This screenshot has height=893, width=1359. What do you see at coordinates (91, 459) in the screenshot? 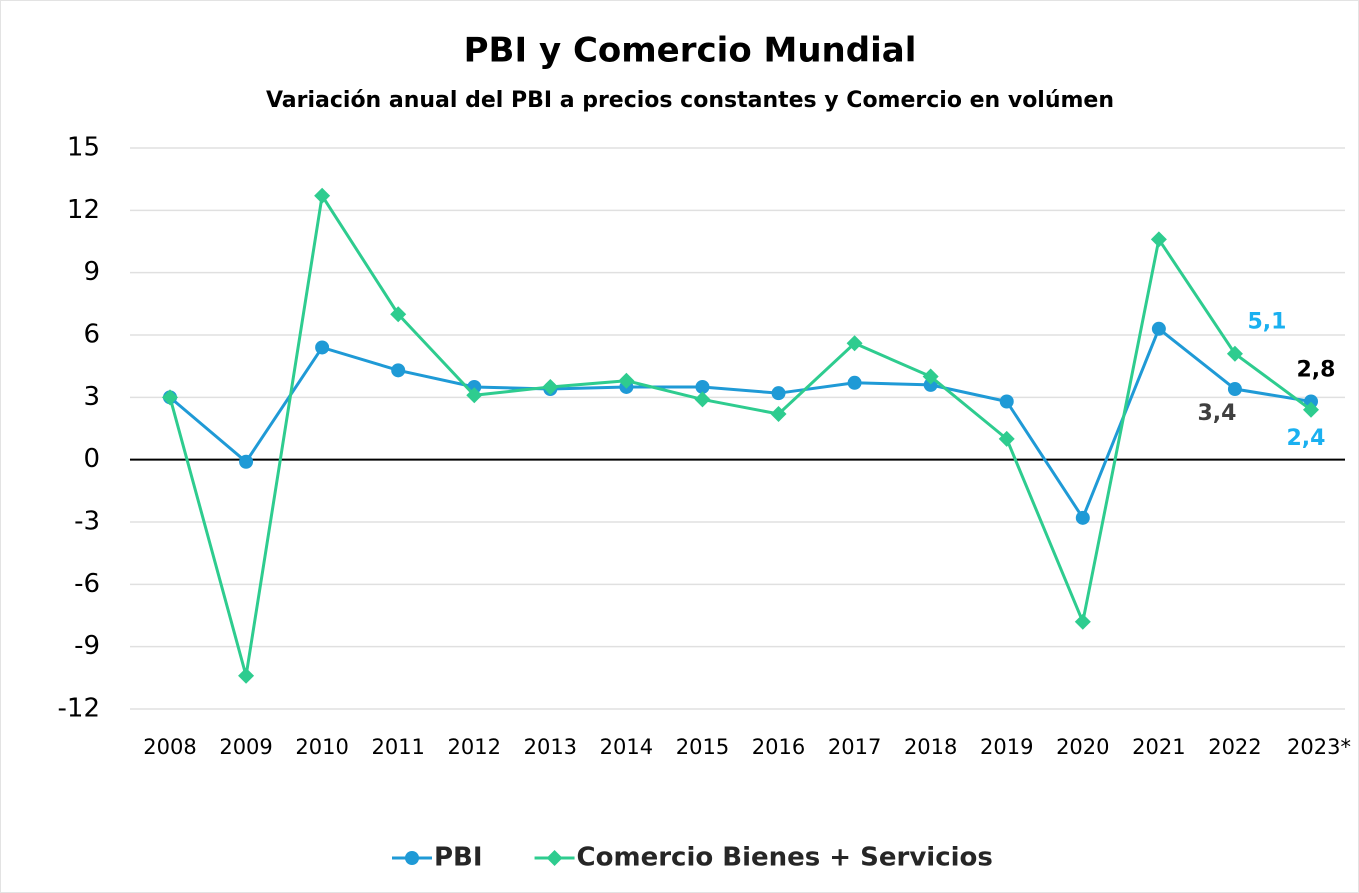
I see `y-tick-label: 0` at bounding box center [91, 459].